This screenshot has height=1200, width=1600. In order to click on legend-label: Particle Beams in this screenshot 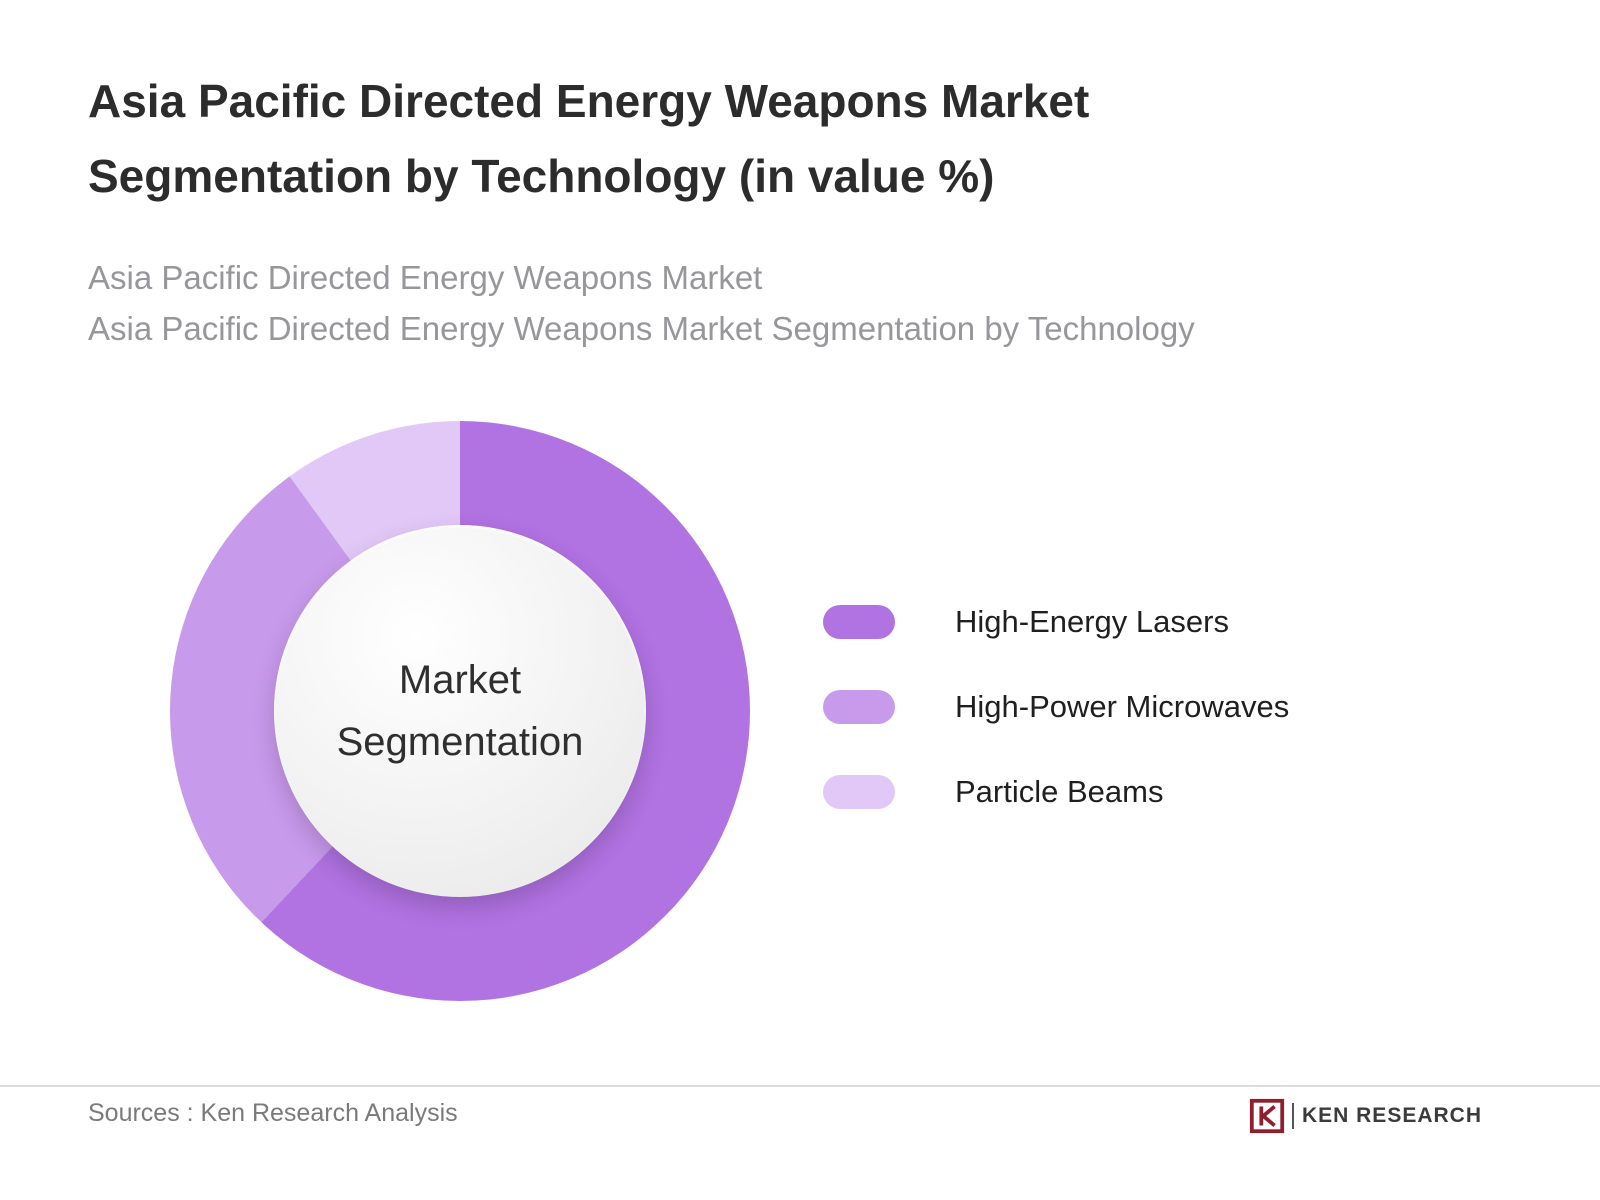, I will do `click(1059, 791)`.